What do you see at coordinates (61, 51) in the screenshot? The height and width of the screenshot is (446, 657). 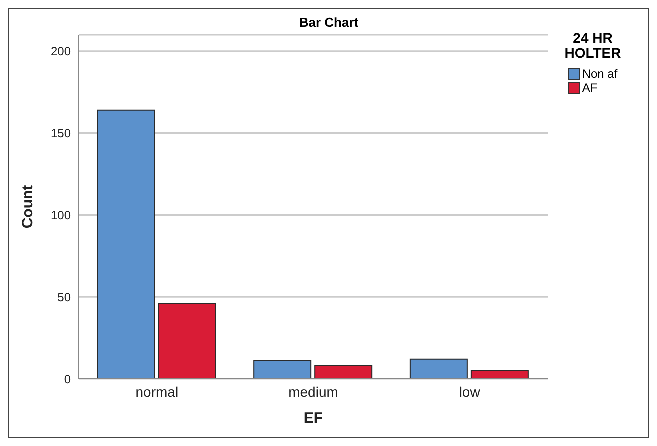 I see `y-tick-label: 200` at bounding box center [61, 51].